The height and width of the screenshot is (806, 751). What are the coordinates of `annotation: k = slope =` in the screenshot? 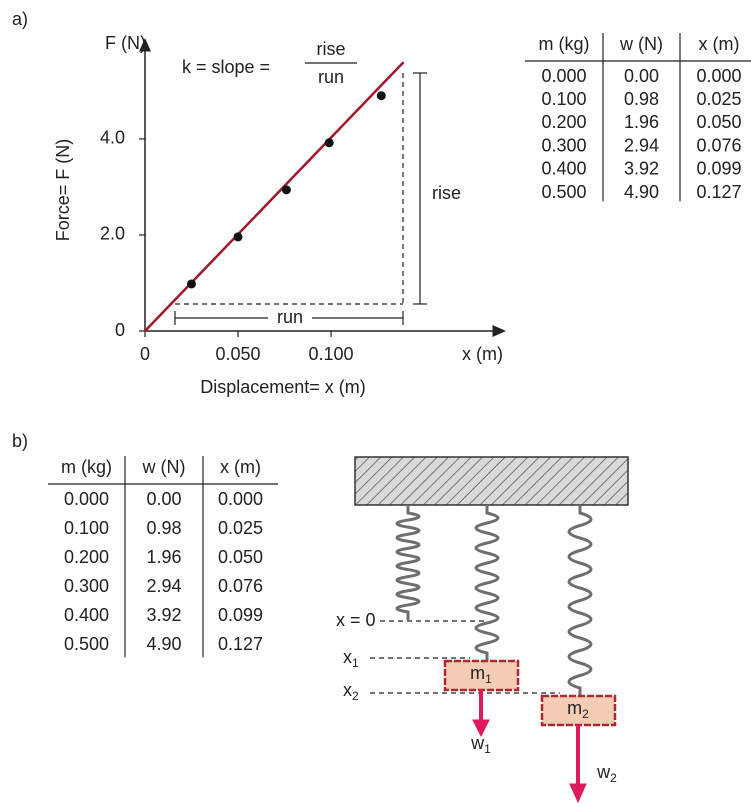 It's located at (226, 67).